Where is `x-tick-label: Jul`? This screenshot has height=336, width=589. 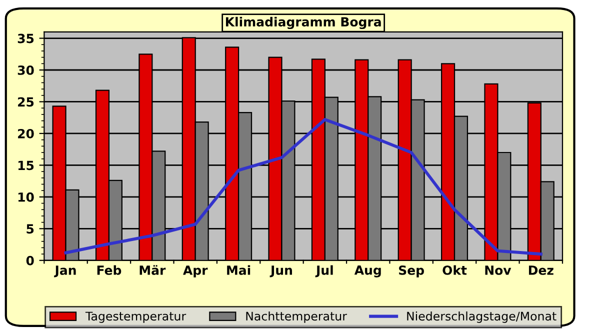 x-tick-label: Jul is located at coordinates (324, 271).